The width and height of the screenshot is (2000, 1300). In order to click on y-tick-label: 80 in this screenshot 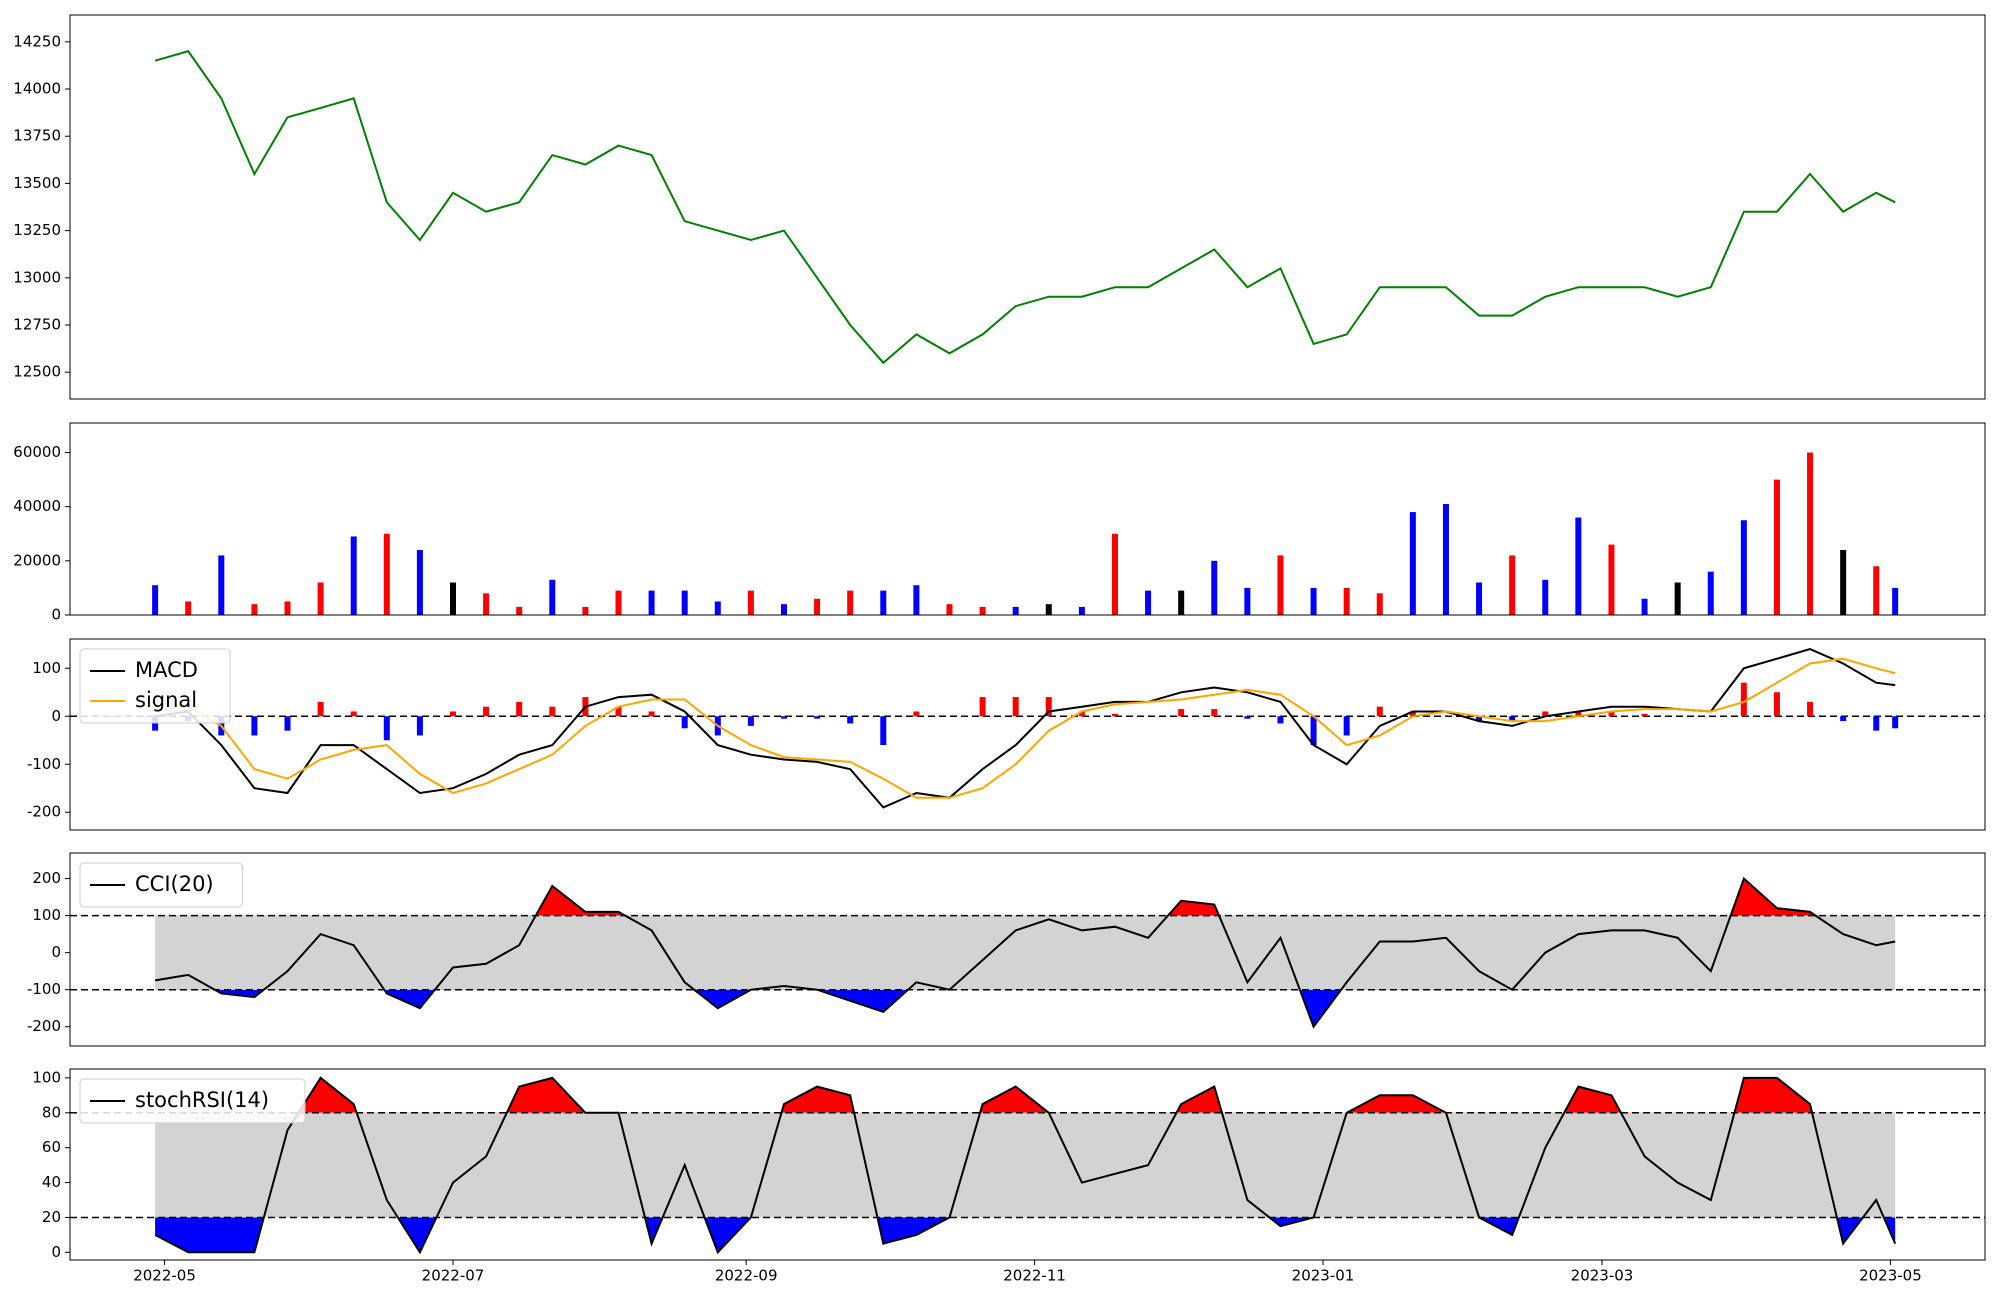, I will do `click(51, 1112)`.